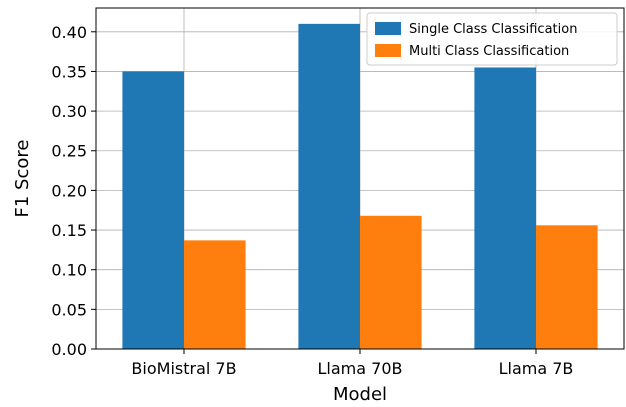  What do you see at coordinates (69, 71) in the screenshot?
I see `y-tick-label: 0.35` at bounding box center [69, 71].